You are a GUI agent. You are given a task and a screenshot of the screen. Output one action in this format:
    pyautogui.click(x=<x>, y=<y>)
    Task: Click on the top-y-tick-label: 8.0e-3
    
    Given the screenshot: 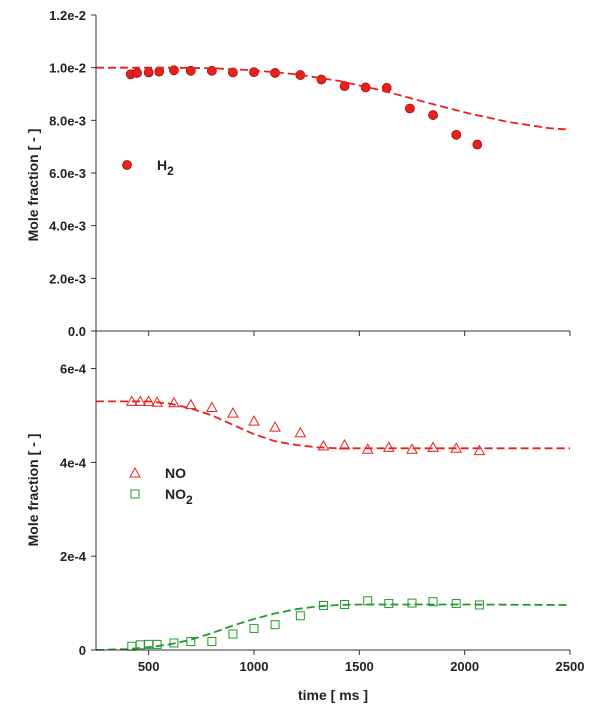 What is the action you would take?
    pyautogui.click(x=67, y=120)
    